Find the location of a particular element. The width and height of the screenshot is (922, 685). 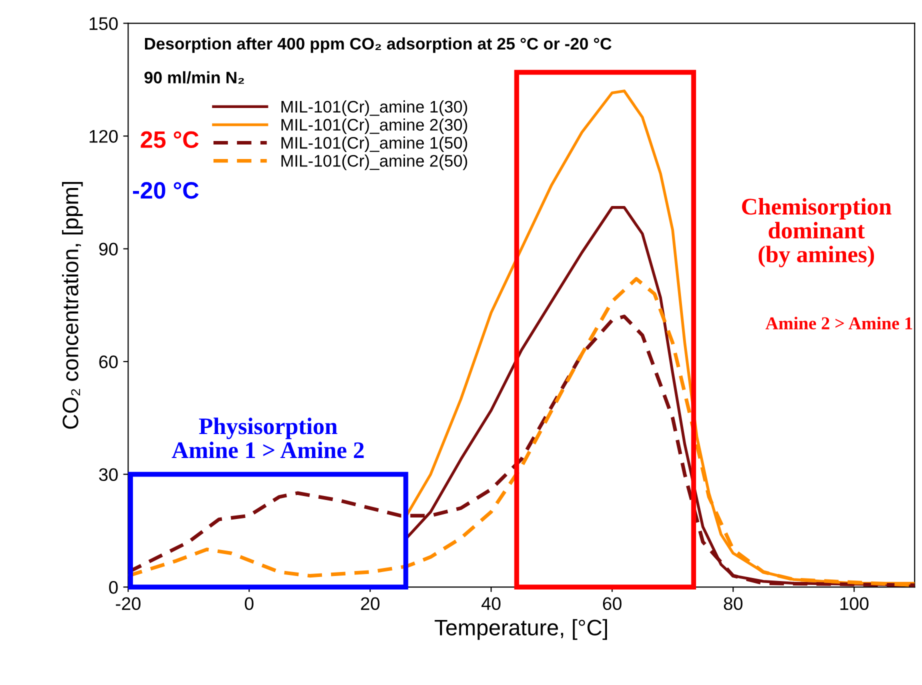

legend-label: MIL-101(Cr)_amine 2(30) is located at coordinates (375, 126).